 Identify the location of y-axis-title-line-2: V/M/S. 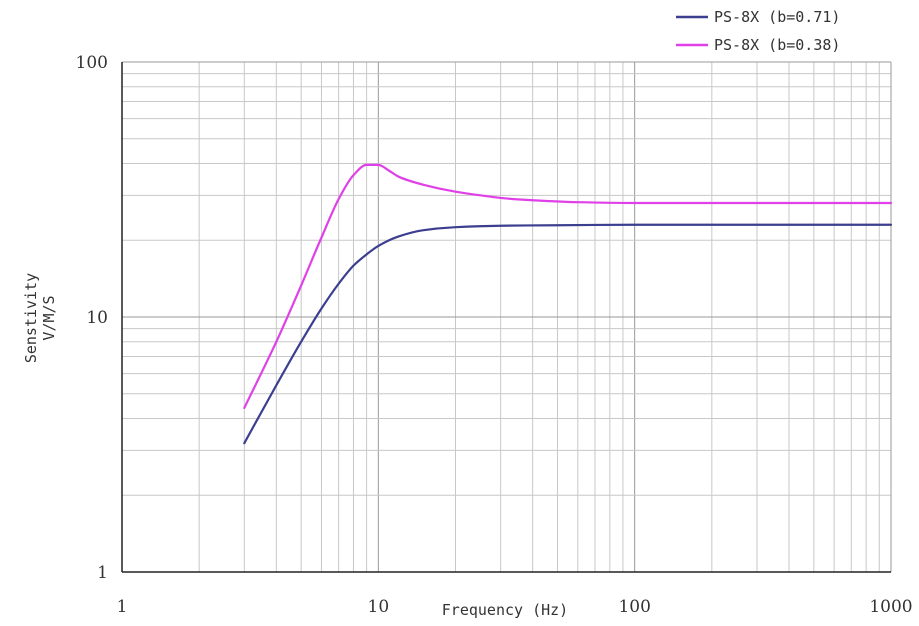
(49, 317).